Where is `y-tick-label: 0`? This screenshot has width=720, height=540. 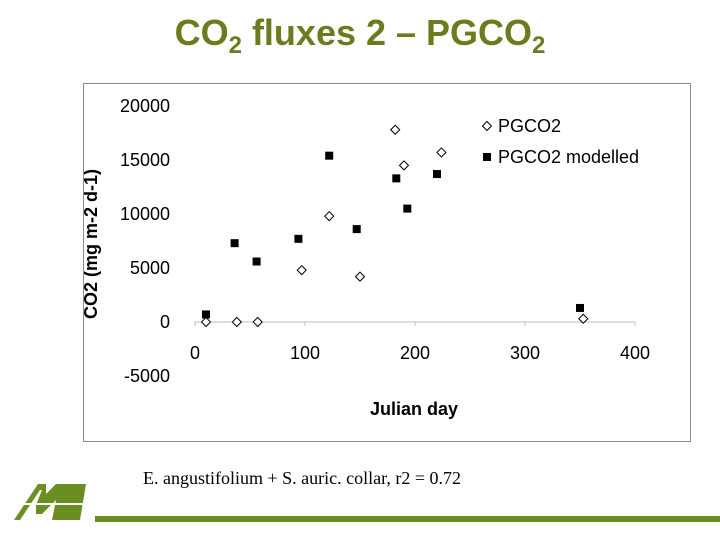
y-tick-label: 0 is located at coordinates (165, 322).